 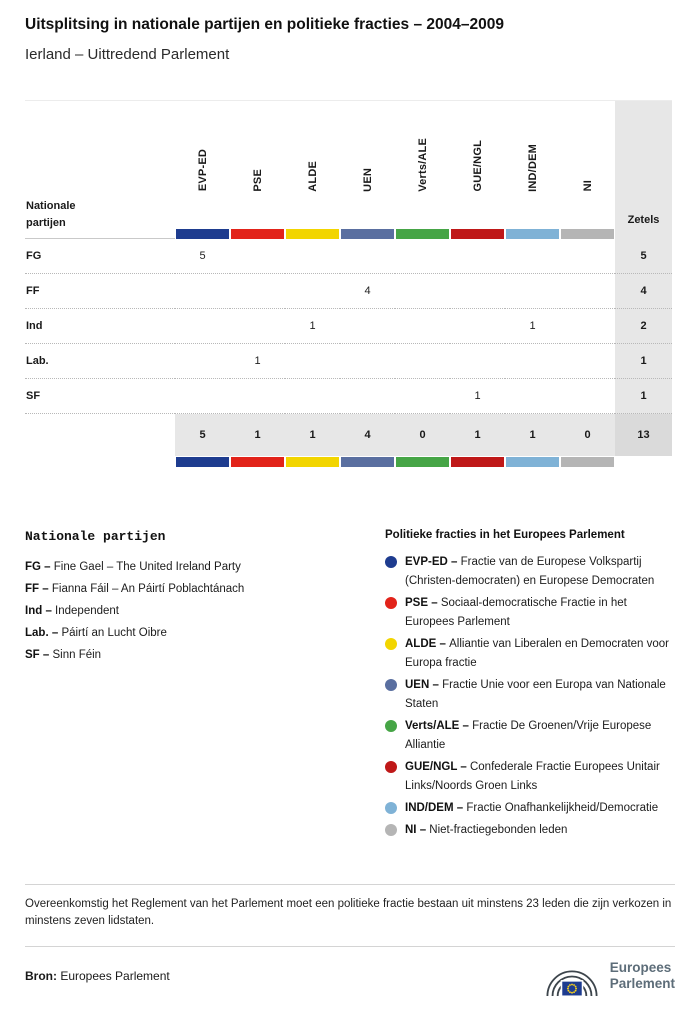 I want to click on row-lab: Lab. 1 1, so click(x=348, y=361).